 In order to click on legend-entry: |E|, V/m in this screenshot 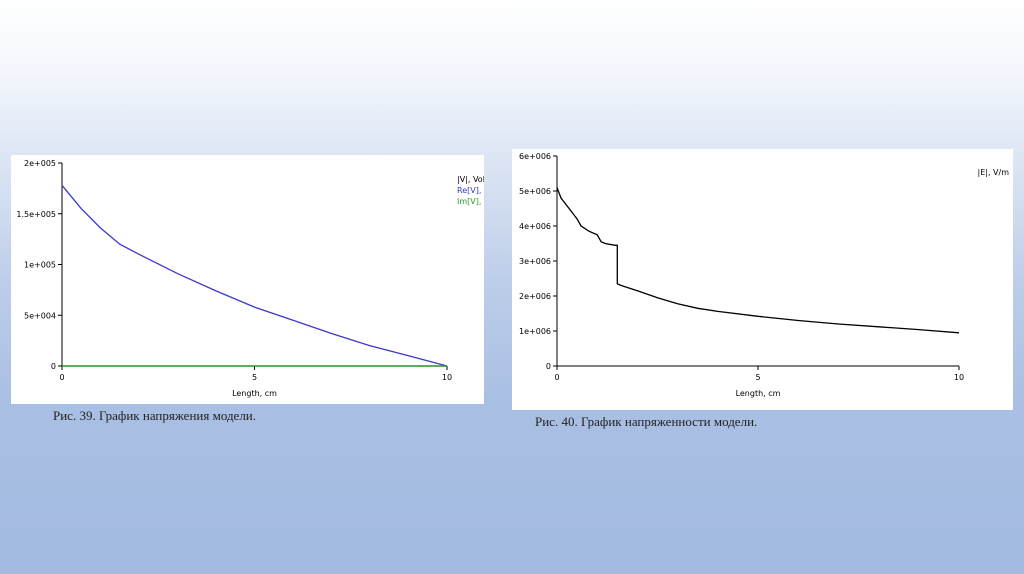, I will do `click(994, 172)`.